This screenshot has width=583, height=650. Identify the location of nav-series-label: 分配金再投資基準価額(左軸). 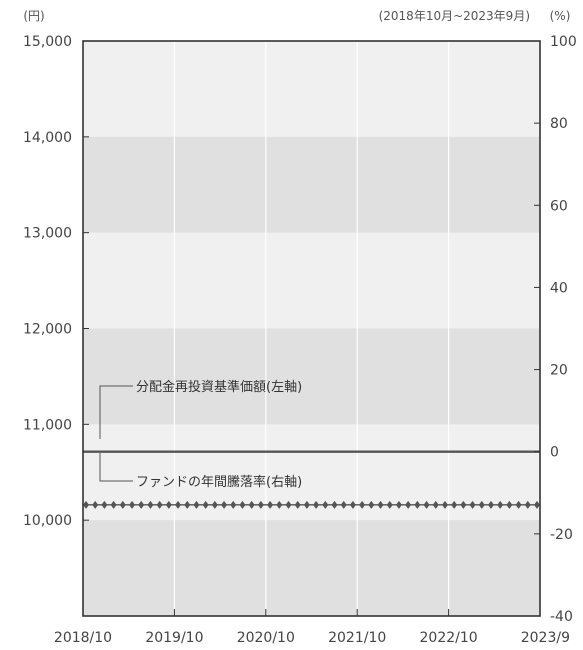
(219, 387).